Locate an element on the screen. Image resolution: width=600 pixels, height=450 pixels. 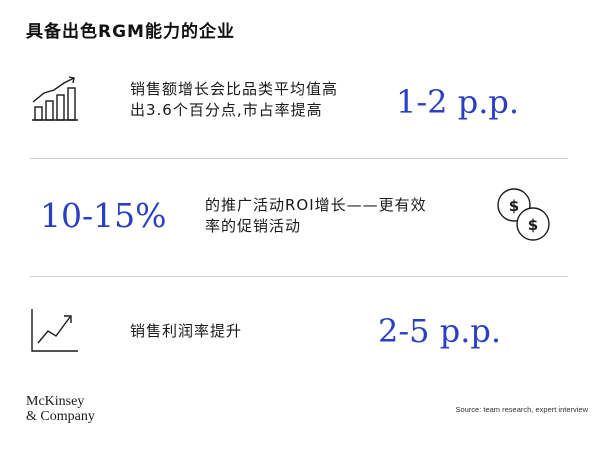
row1-description-line1: 销售额增长会比品类平均值高 is located at coordinates (234, 89).